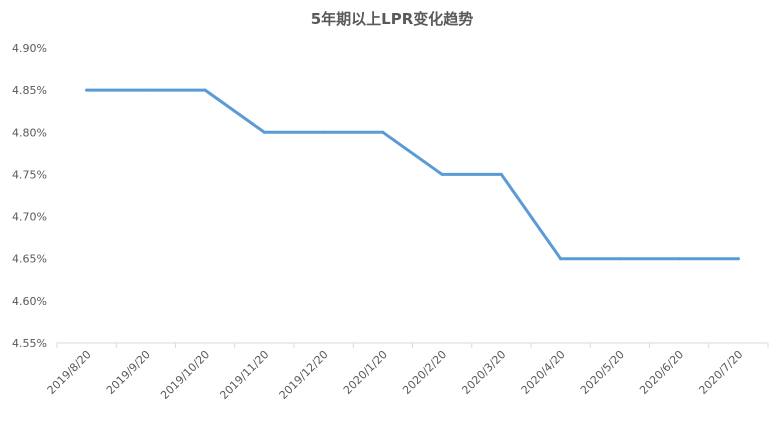 The height and width of the screenshot is (426, 784). I want to click on y-tick-label: 4.75%, so click(29, 174).